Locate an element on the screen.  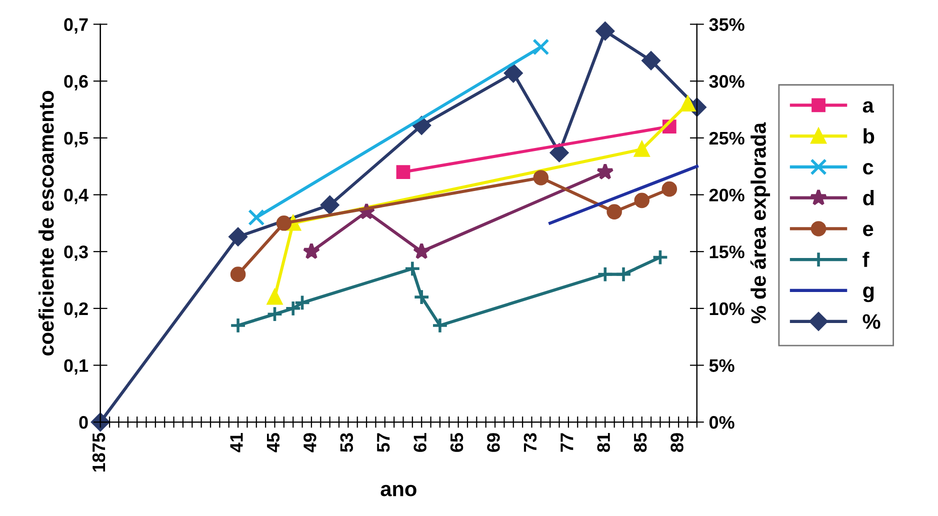
x-tick-label: 69 is located at coordinates (493, 442).